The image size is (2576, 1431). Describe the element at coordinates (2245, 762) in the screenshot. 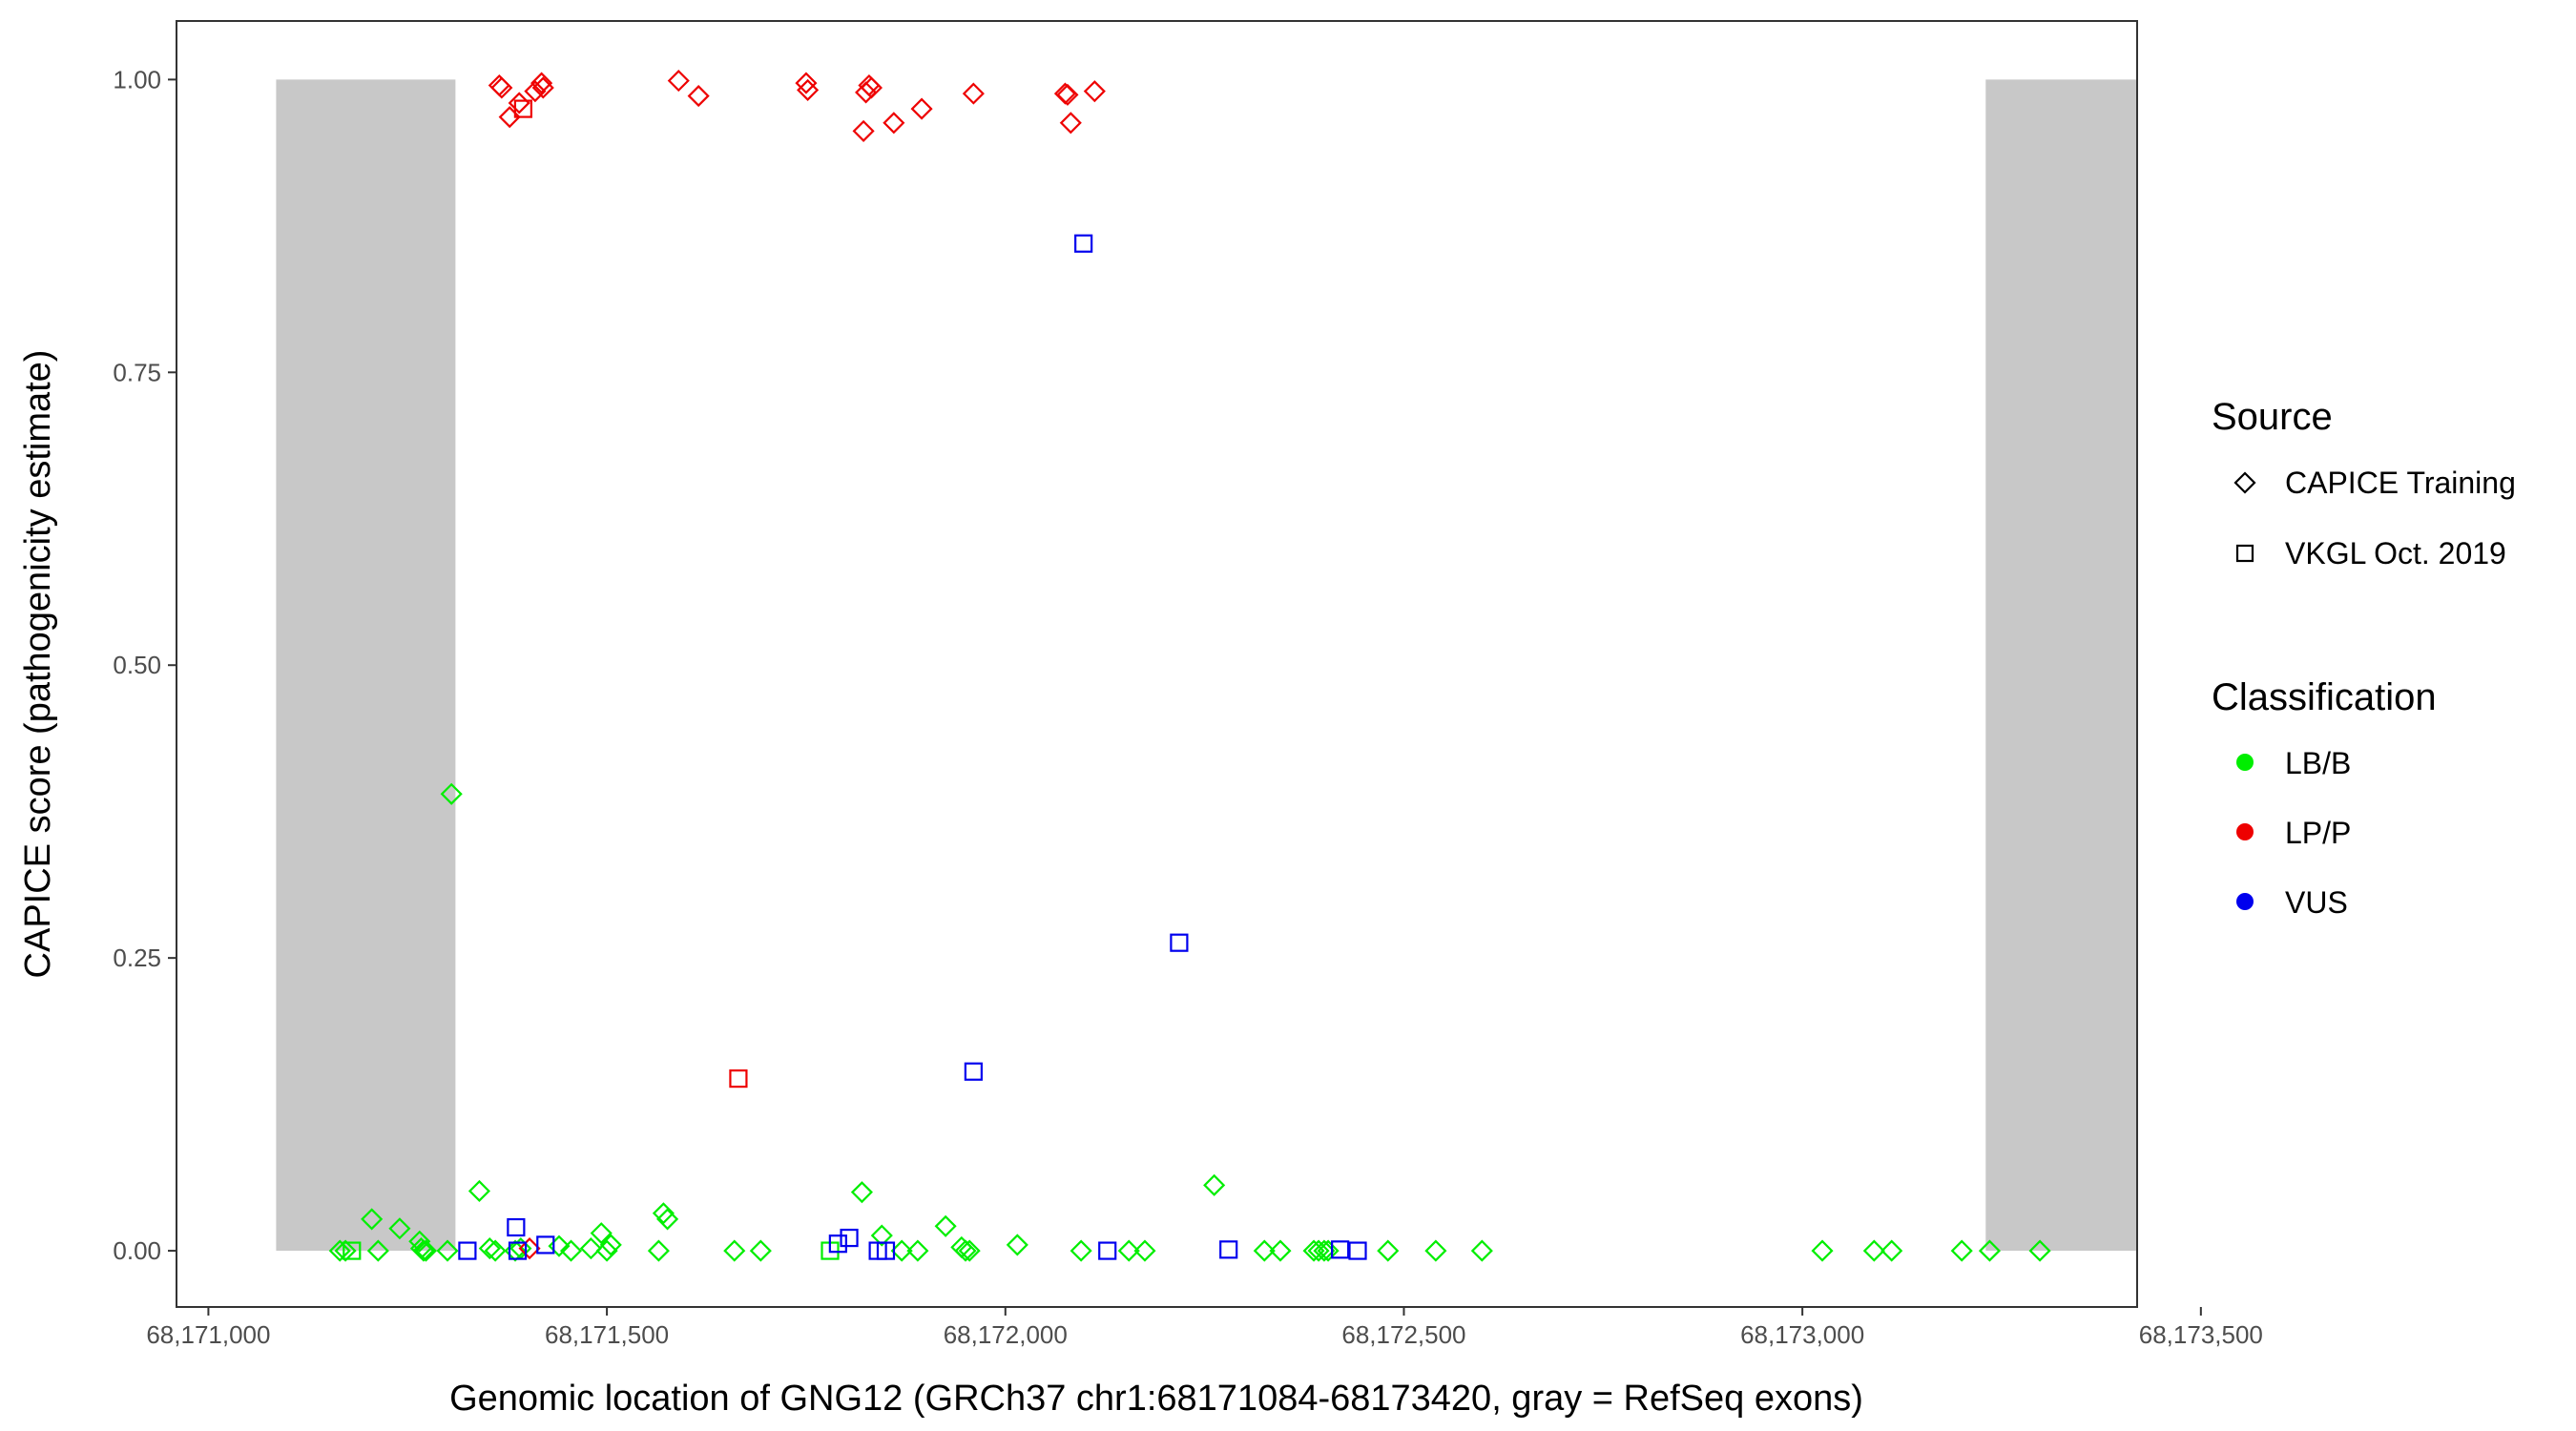

I see `green-dot-icon` at that location.